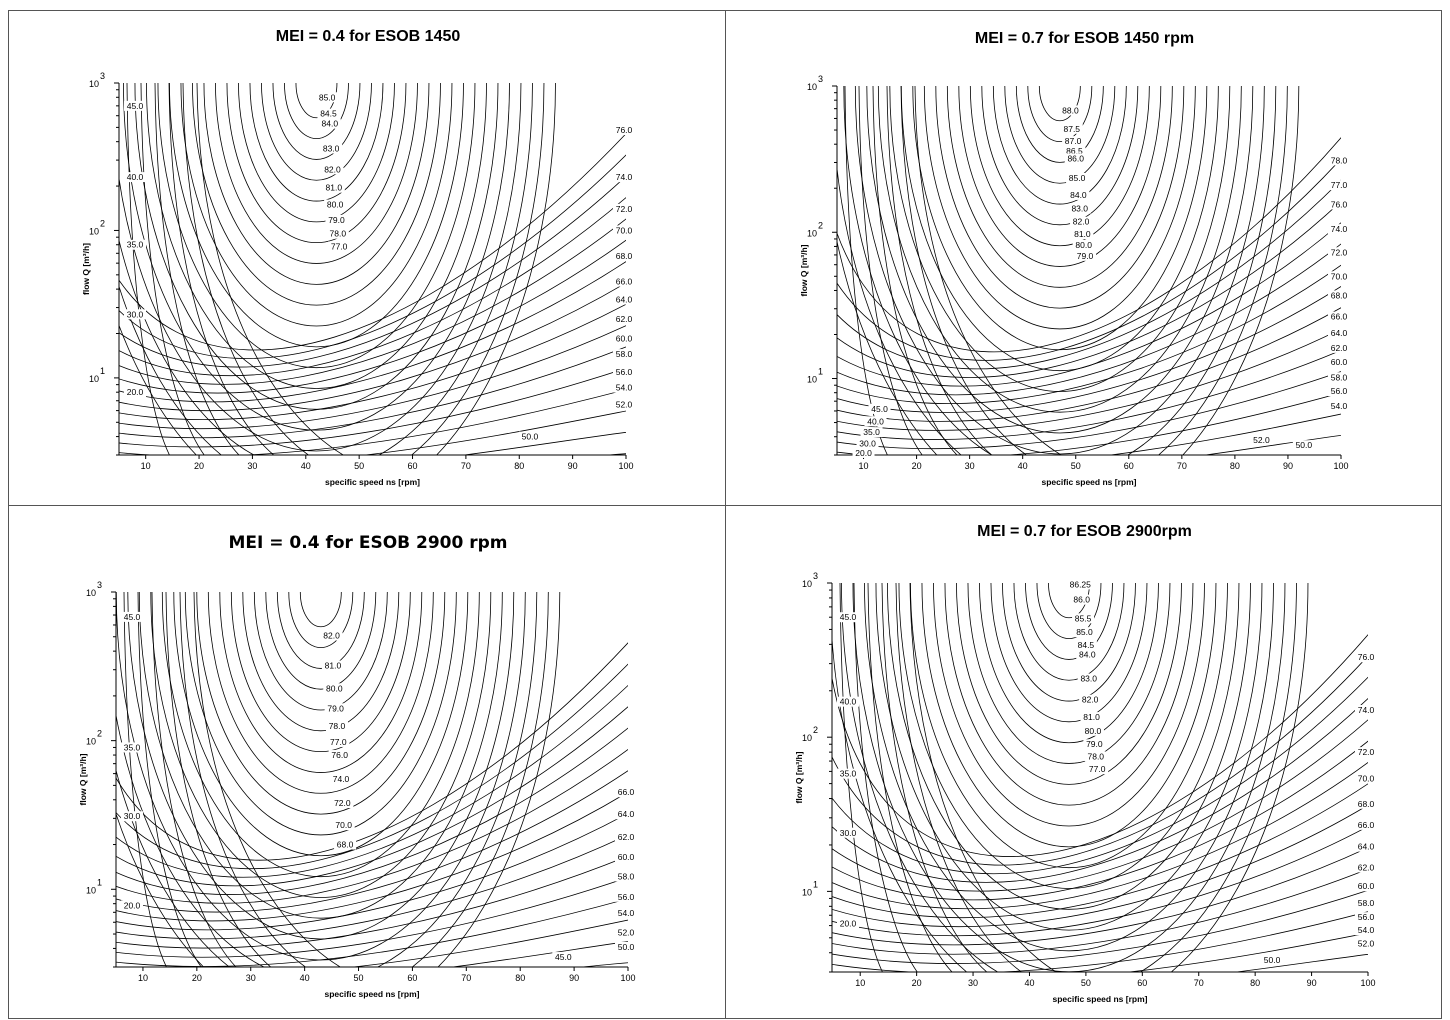 The height and width of the screenshot is (1020, 1450). Describe the element at coordinates (626, 933) in the screenshot. I see `contour-label: 52.0` at that location.